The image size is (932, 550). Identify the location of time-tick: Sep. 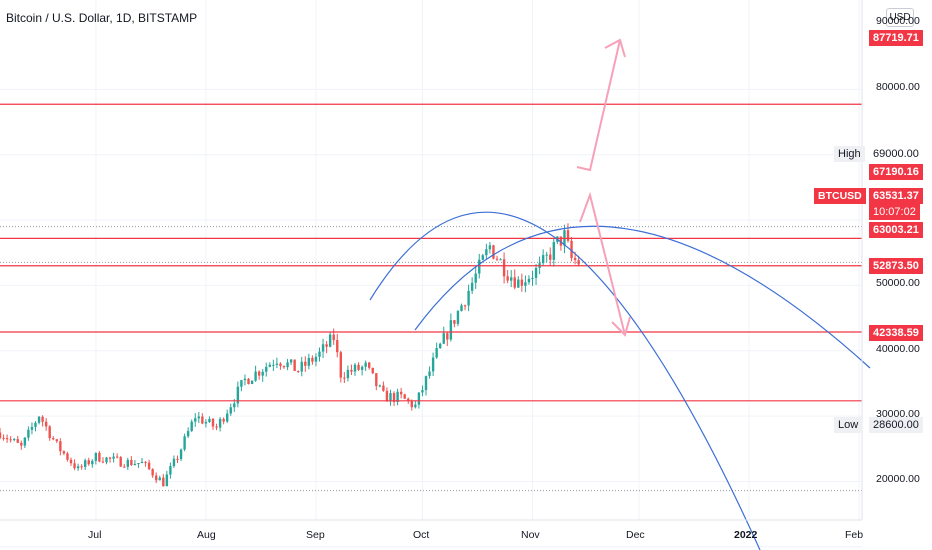
(315, 535).